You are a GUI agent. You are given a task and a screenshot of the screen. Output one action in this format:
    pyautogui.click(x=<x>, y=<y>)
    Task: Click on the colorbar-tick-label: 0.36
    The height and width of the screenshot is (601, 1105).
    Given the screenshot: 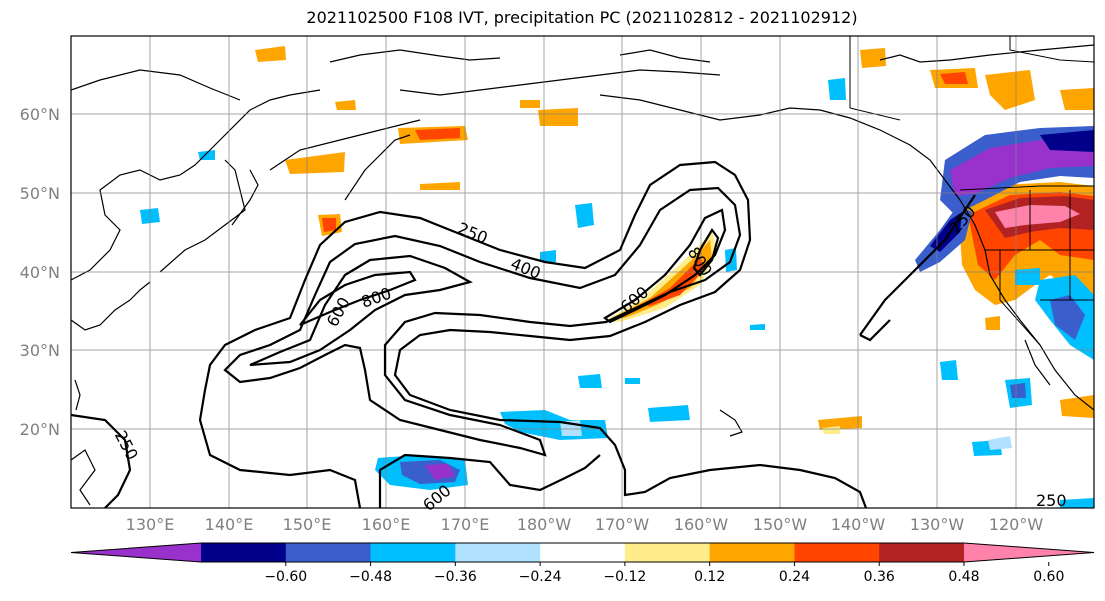 What is the action you would take?
    pyautogui.click(x=879, y=577)
    